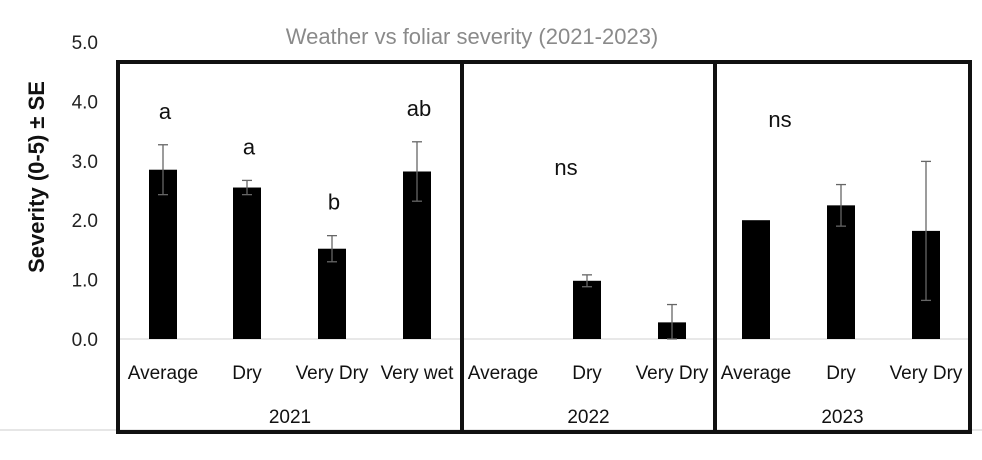 The height and width of the screenshot is (460, 982). Describe the element at coordinates (472, 36) in the screenshot. I see `chart-title: Weather vs foliar severity (2021-2023)` at that location.